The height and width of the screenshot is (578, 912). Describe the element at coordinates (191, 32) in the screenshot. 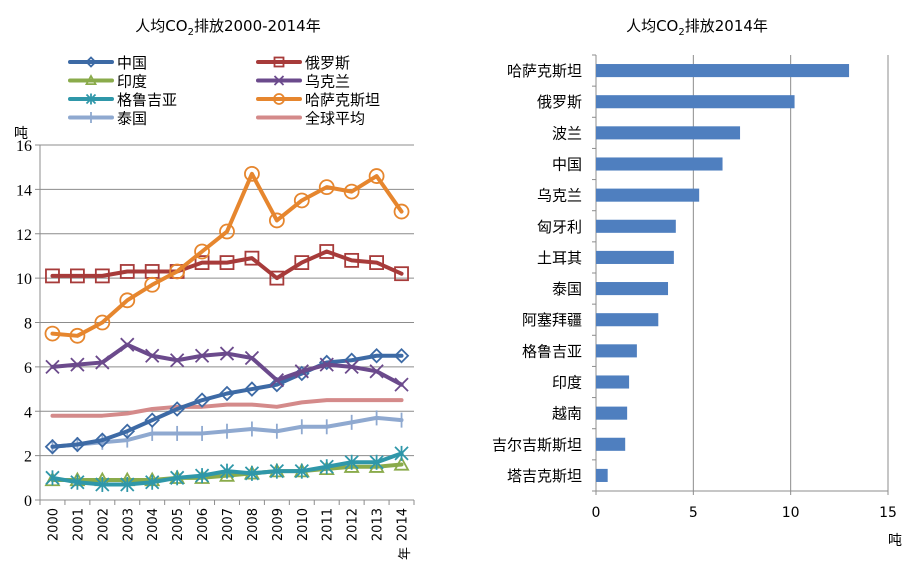

I see `line-chart-title-sub: 2` at that location.